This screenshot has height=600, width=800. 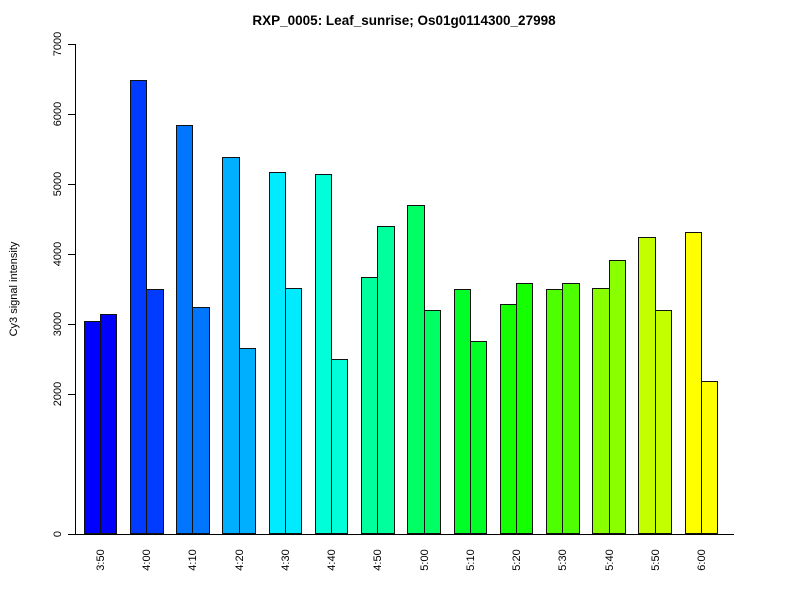 I want to click on x-tick-label: 4:40, so click(x=332, y=560).